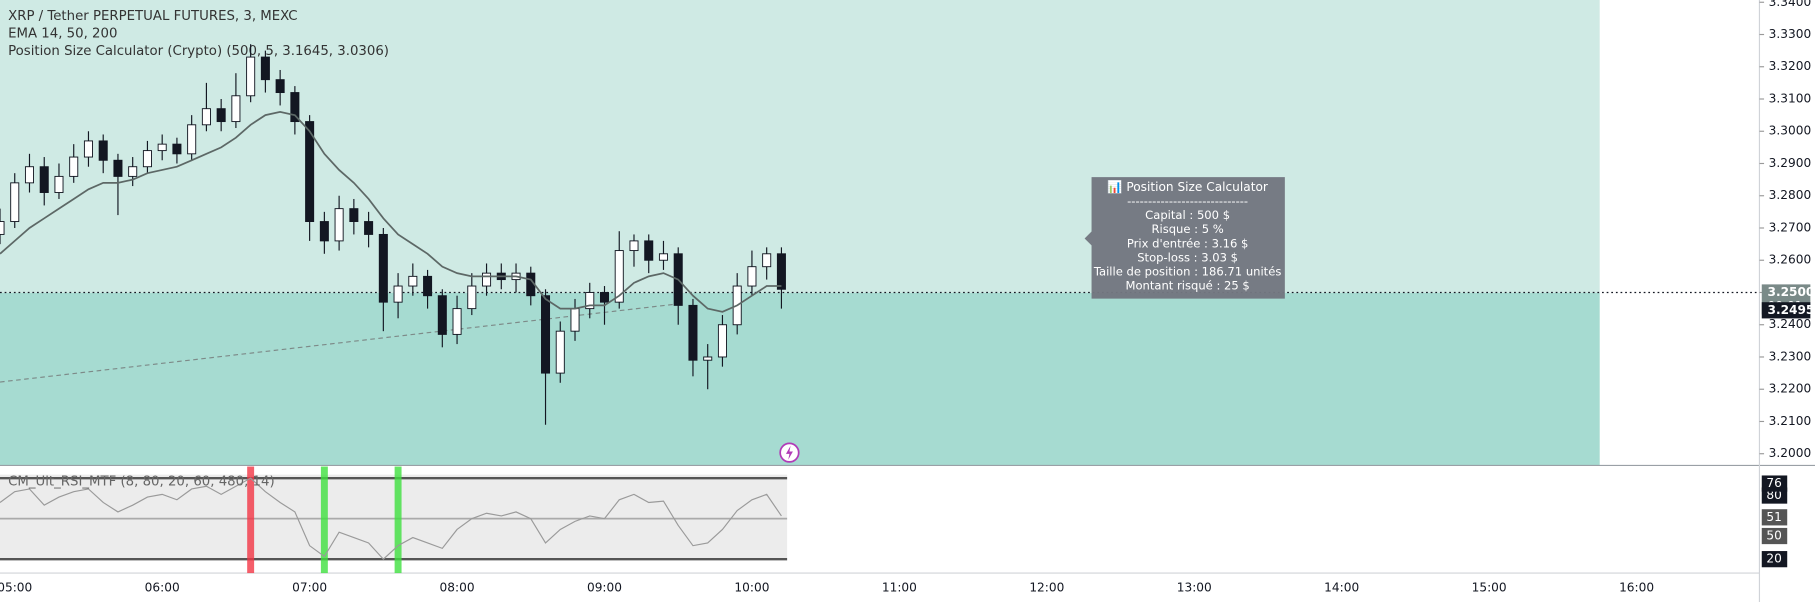  Describe the element at coordinates (1187, 201) in the screenshot. I see `tooltip-line: -----------------------------` at that location.